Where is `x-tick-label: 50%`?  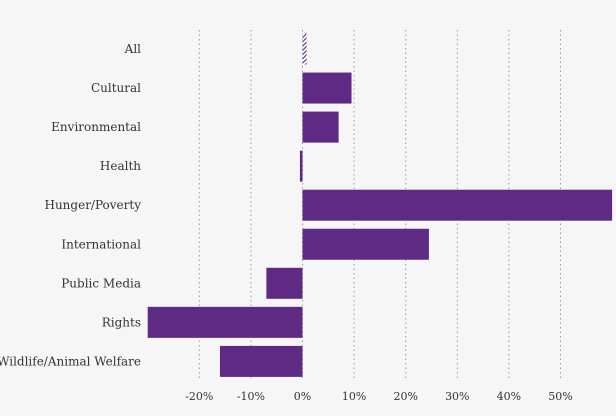 x-tick-label: 50% is located at coordinates (560, 396).